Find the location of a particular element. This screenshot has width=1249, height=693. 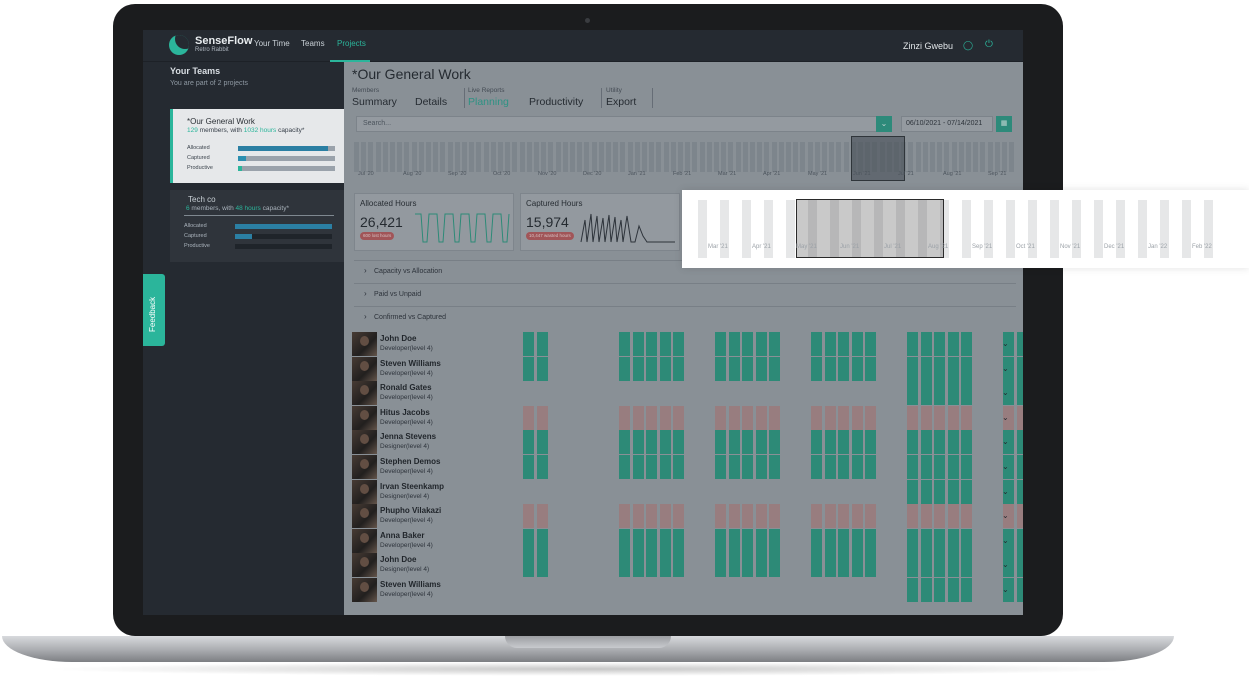

timeline-selection-window is located at coordinates (878, 158).